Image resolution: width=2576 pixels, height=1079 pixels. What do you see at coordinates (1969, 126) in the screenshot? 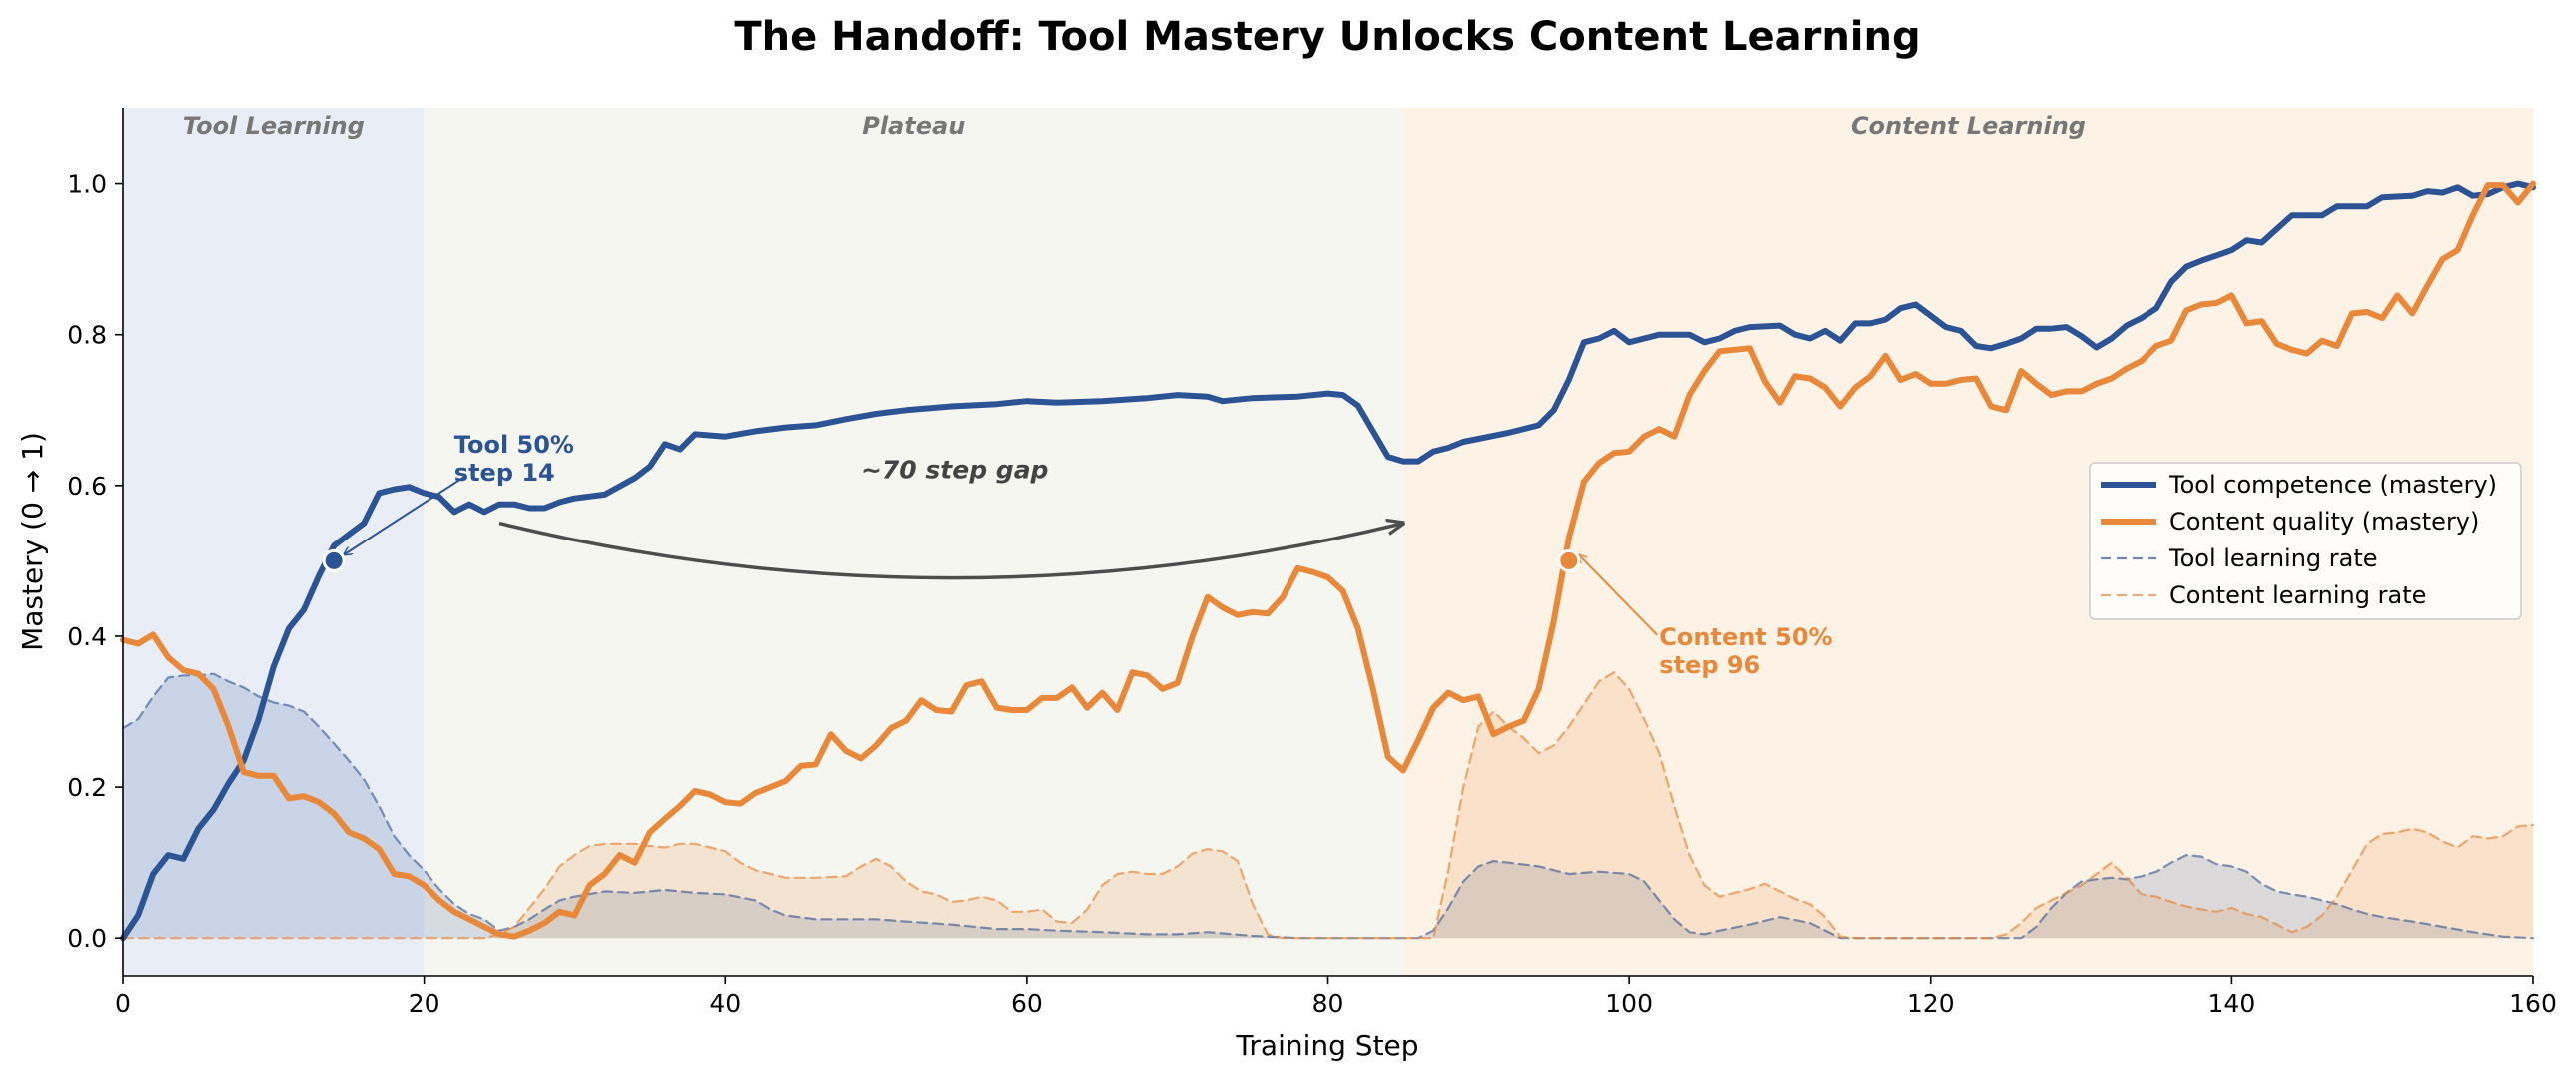
I see `phase-label: Content Learning` at bounding box center [1969, 126].